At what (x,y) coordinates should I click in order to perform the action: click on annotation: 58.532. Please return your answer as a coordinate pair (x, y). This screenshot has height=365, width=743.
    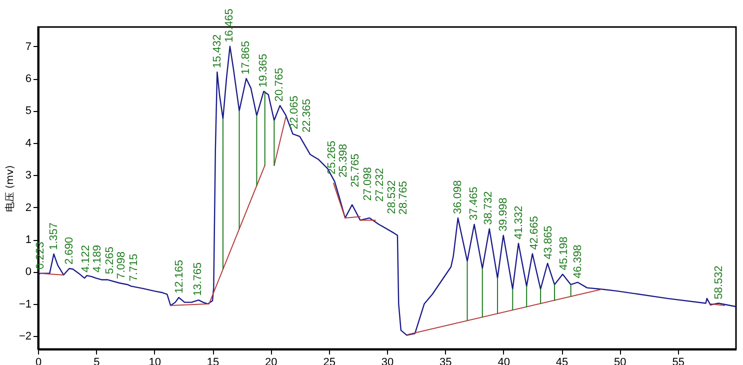
    Looking at the image, I should click on (718, 283).